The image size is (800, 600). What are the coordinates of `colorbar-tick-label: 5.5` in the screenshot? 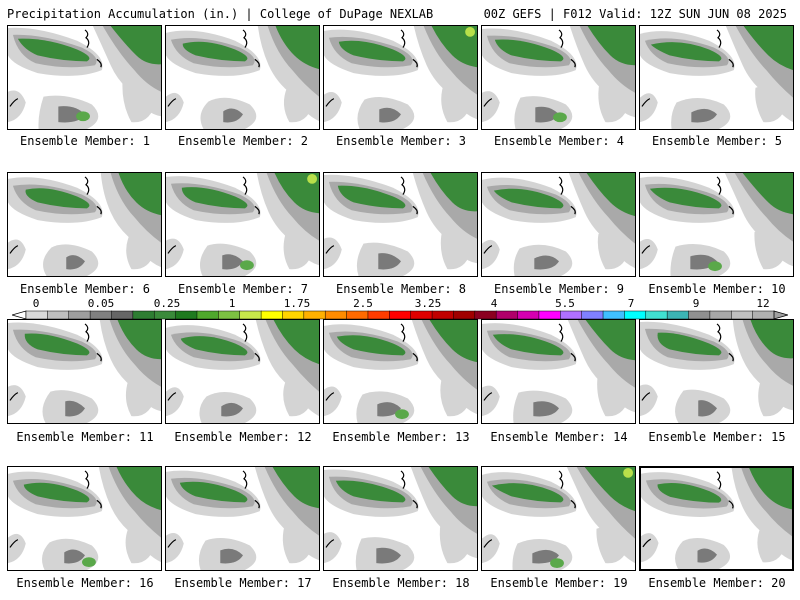 It's located at (565, 303).